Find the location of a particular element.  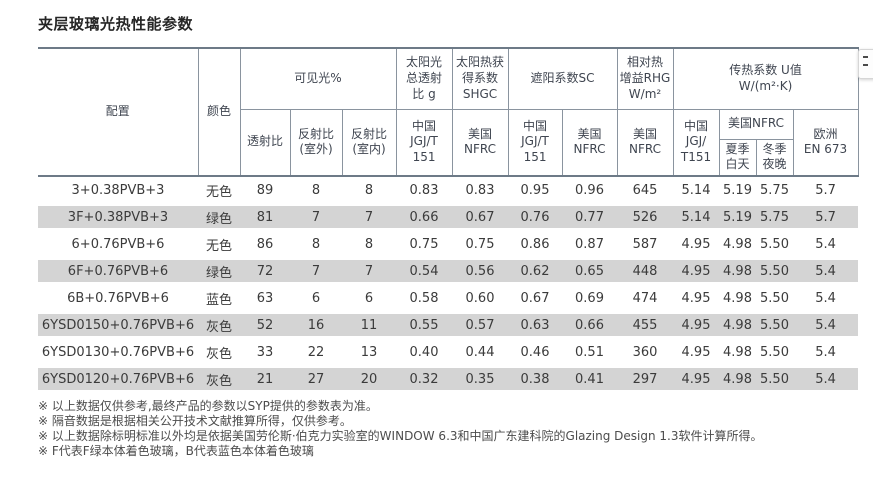

value-cell: 0.66 is located at coordinates (590, 325).